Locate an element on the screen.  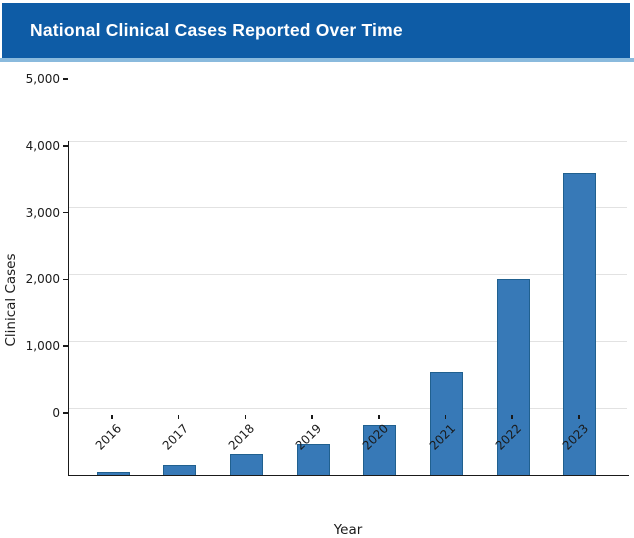
bar-2017 is located at coordinates (180, 469).